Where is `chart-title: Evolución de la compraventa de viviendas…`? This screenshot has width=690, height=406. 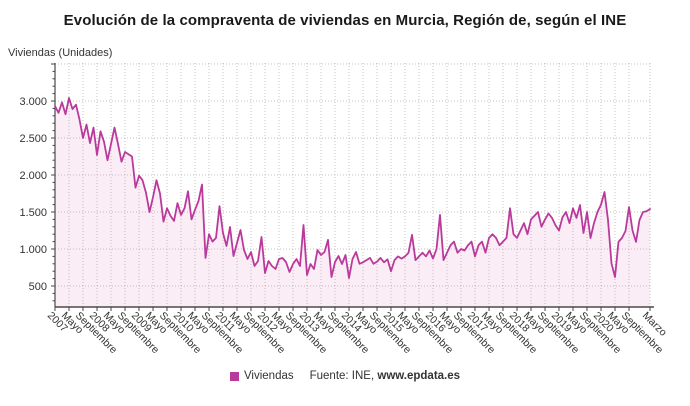 chart-title: Evolución de la compraventa de viviendas… is located at coordinates (345, 20).